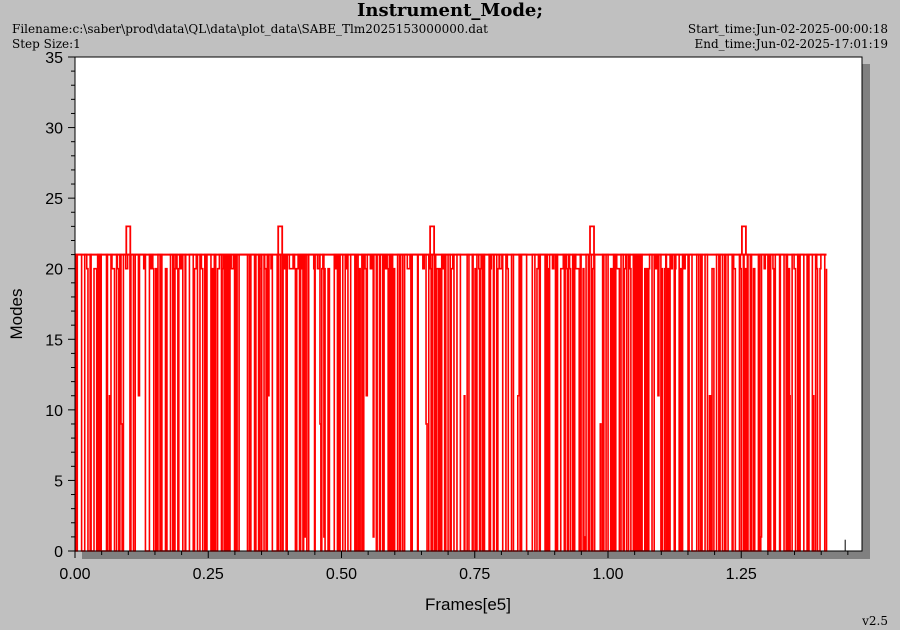  I want to click on version-label: v2.5, so click(875, 621).